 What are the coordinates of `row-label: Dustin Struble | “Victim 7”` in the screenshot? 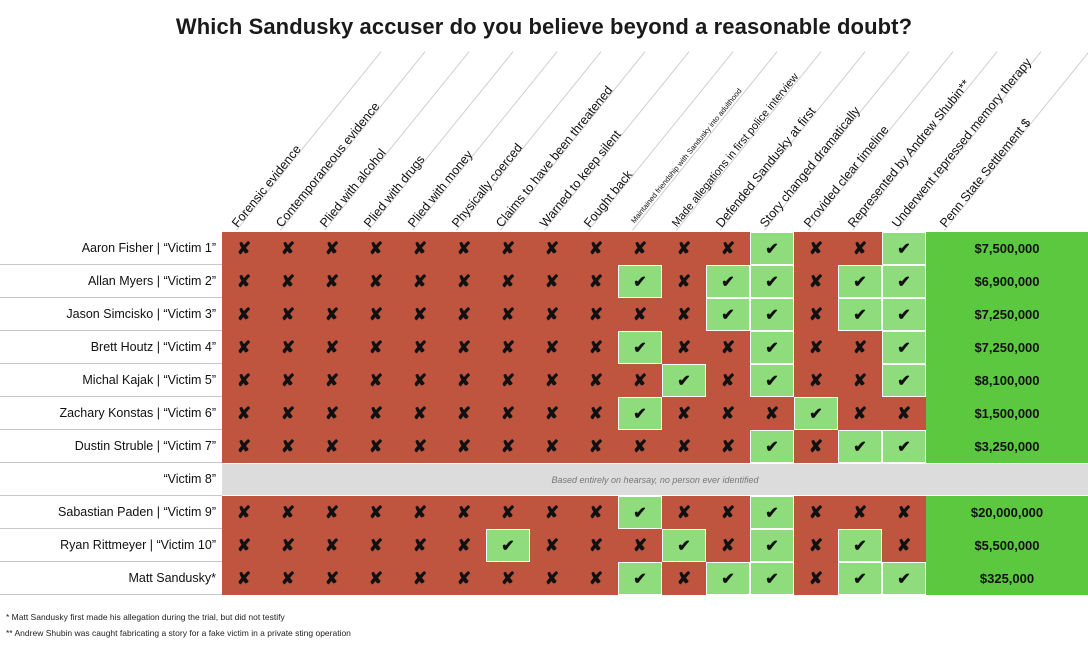 It's located at (145, 446).